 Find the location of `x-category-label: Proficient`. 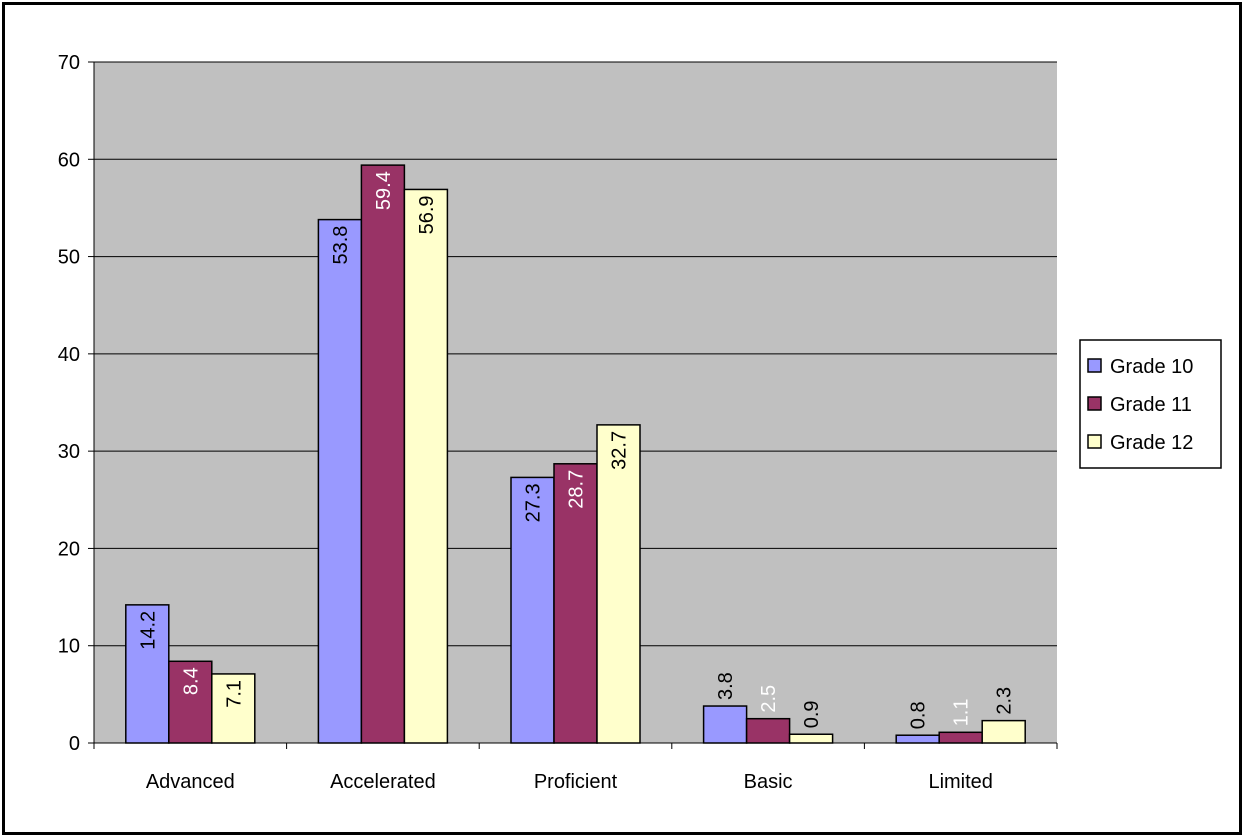

x-category-label: Proficient is located at coordinates (576, 782).